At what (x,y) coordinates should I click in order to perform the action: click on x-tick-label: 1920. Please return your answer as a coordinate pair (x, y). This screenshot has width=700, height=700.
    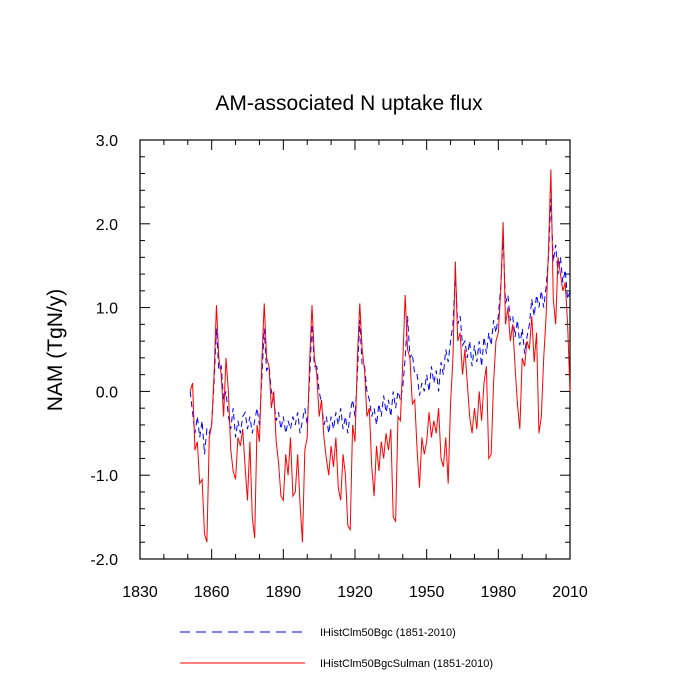
    Looking at the image, I should click on (355, 592).